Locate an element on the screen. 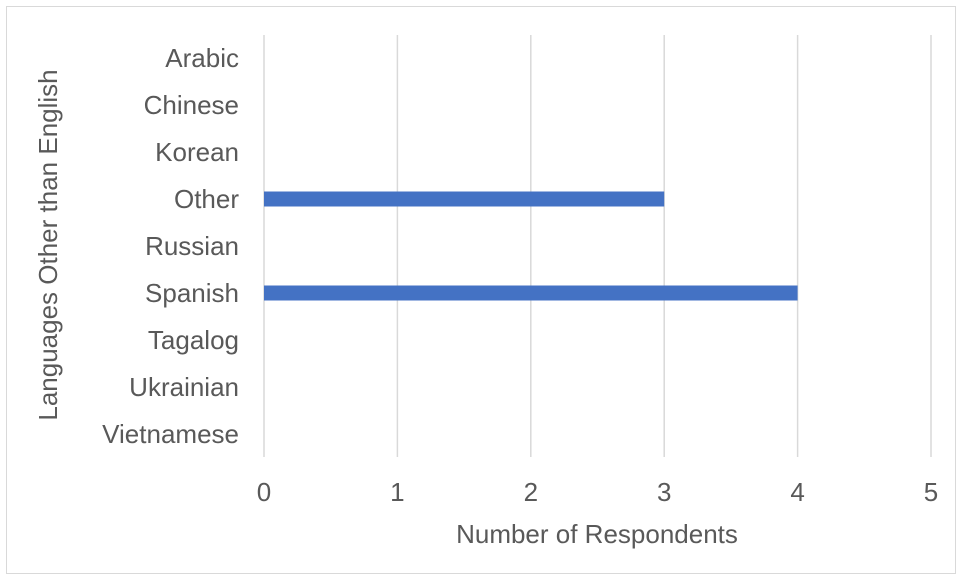  x-axis-title: Number of Respondents is located at coordinates (597, 534).